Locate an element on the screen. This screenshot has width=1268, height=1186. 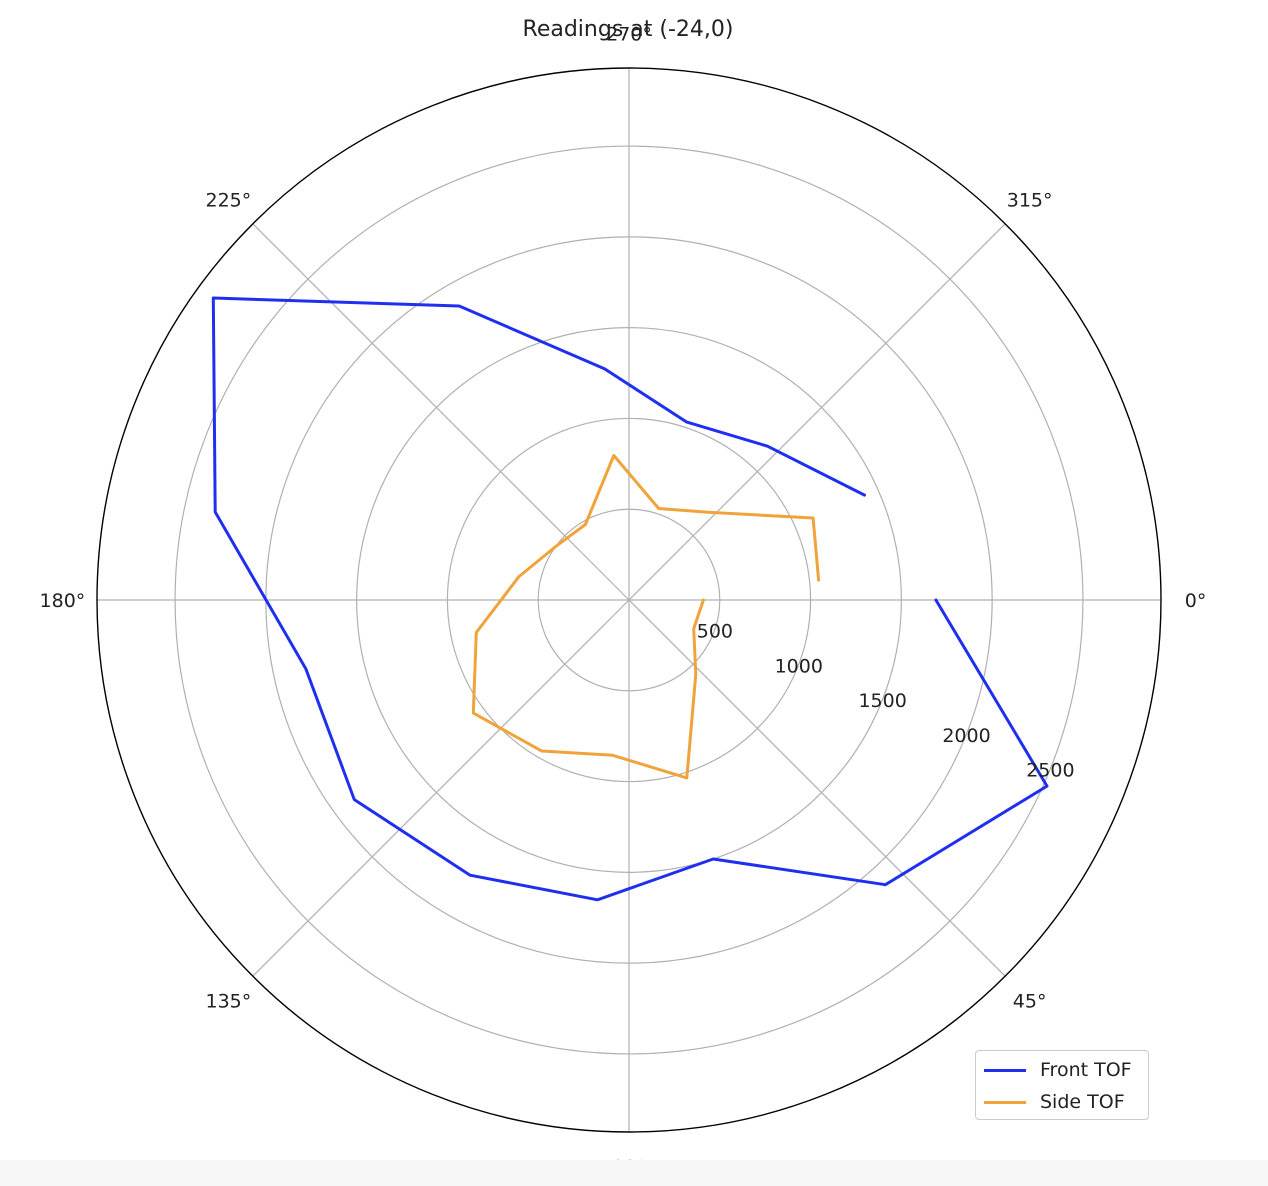
legend-label-front-tof: Front TOF is located at coordinates (1086, 1070).